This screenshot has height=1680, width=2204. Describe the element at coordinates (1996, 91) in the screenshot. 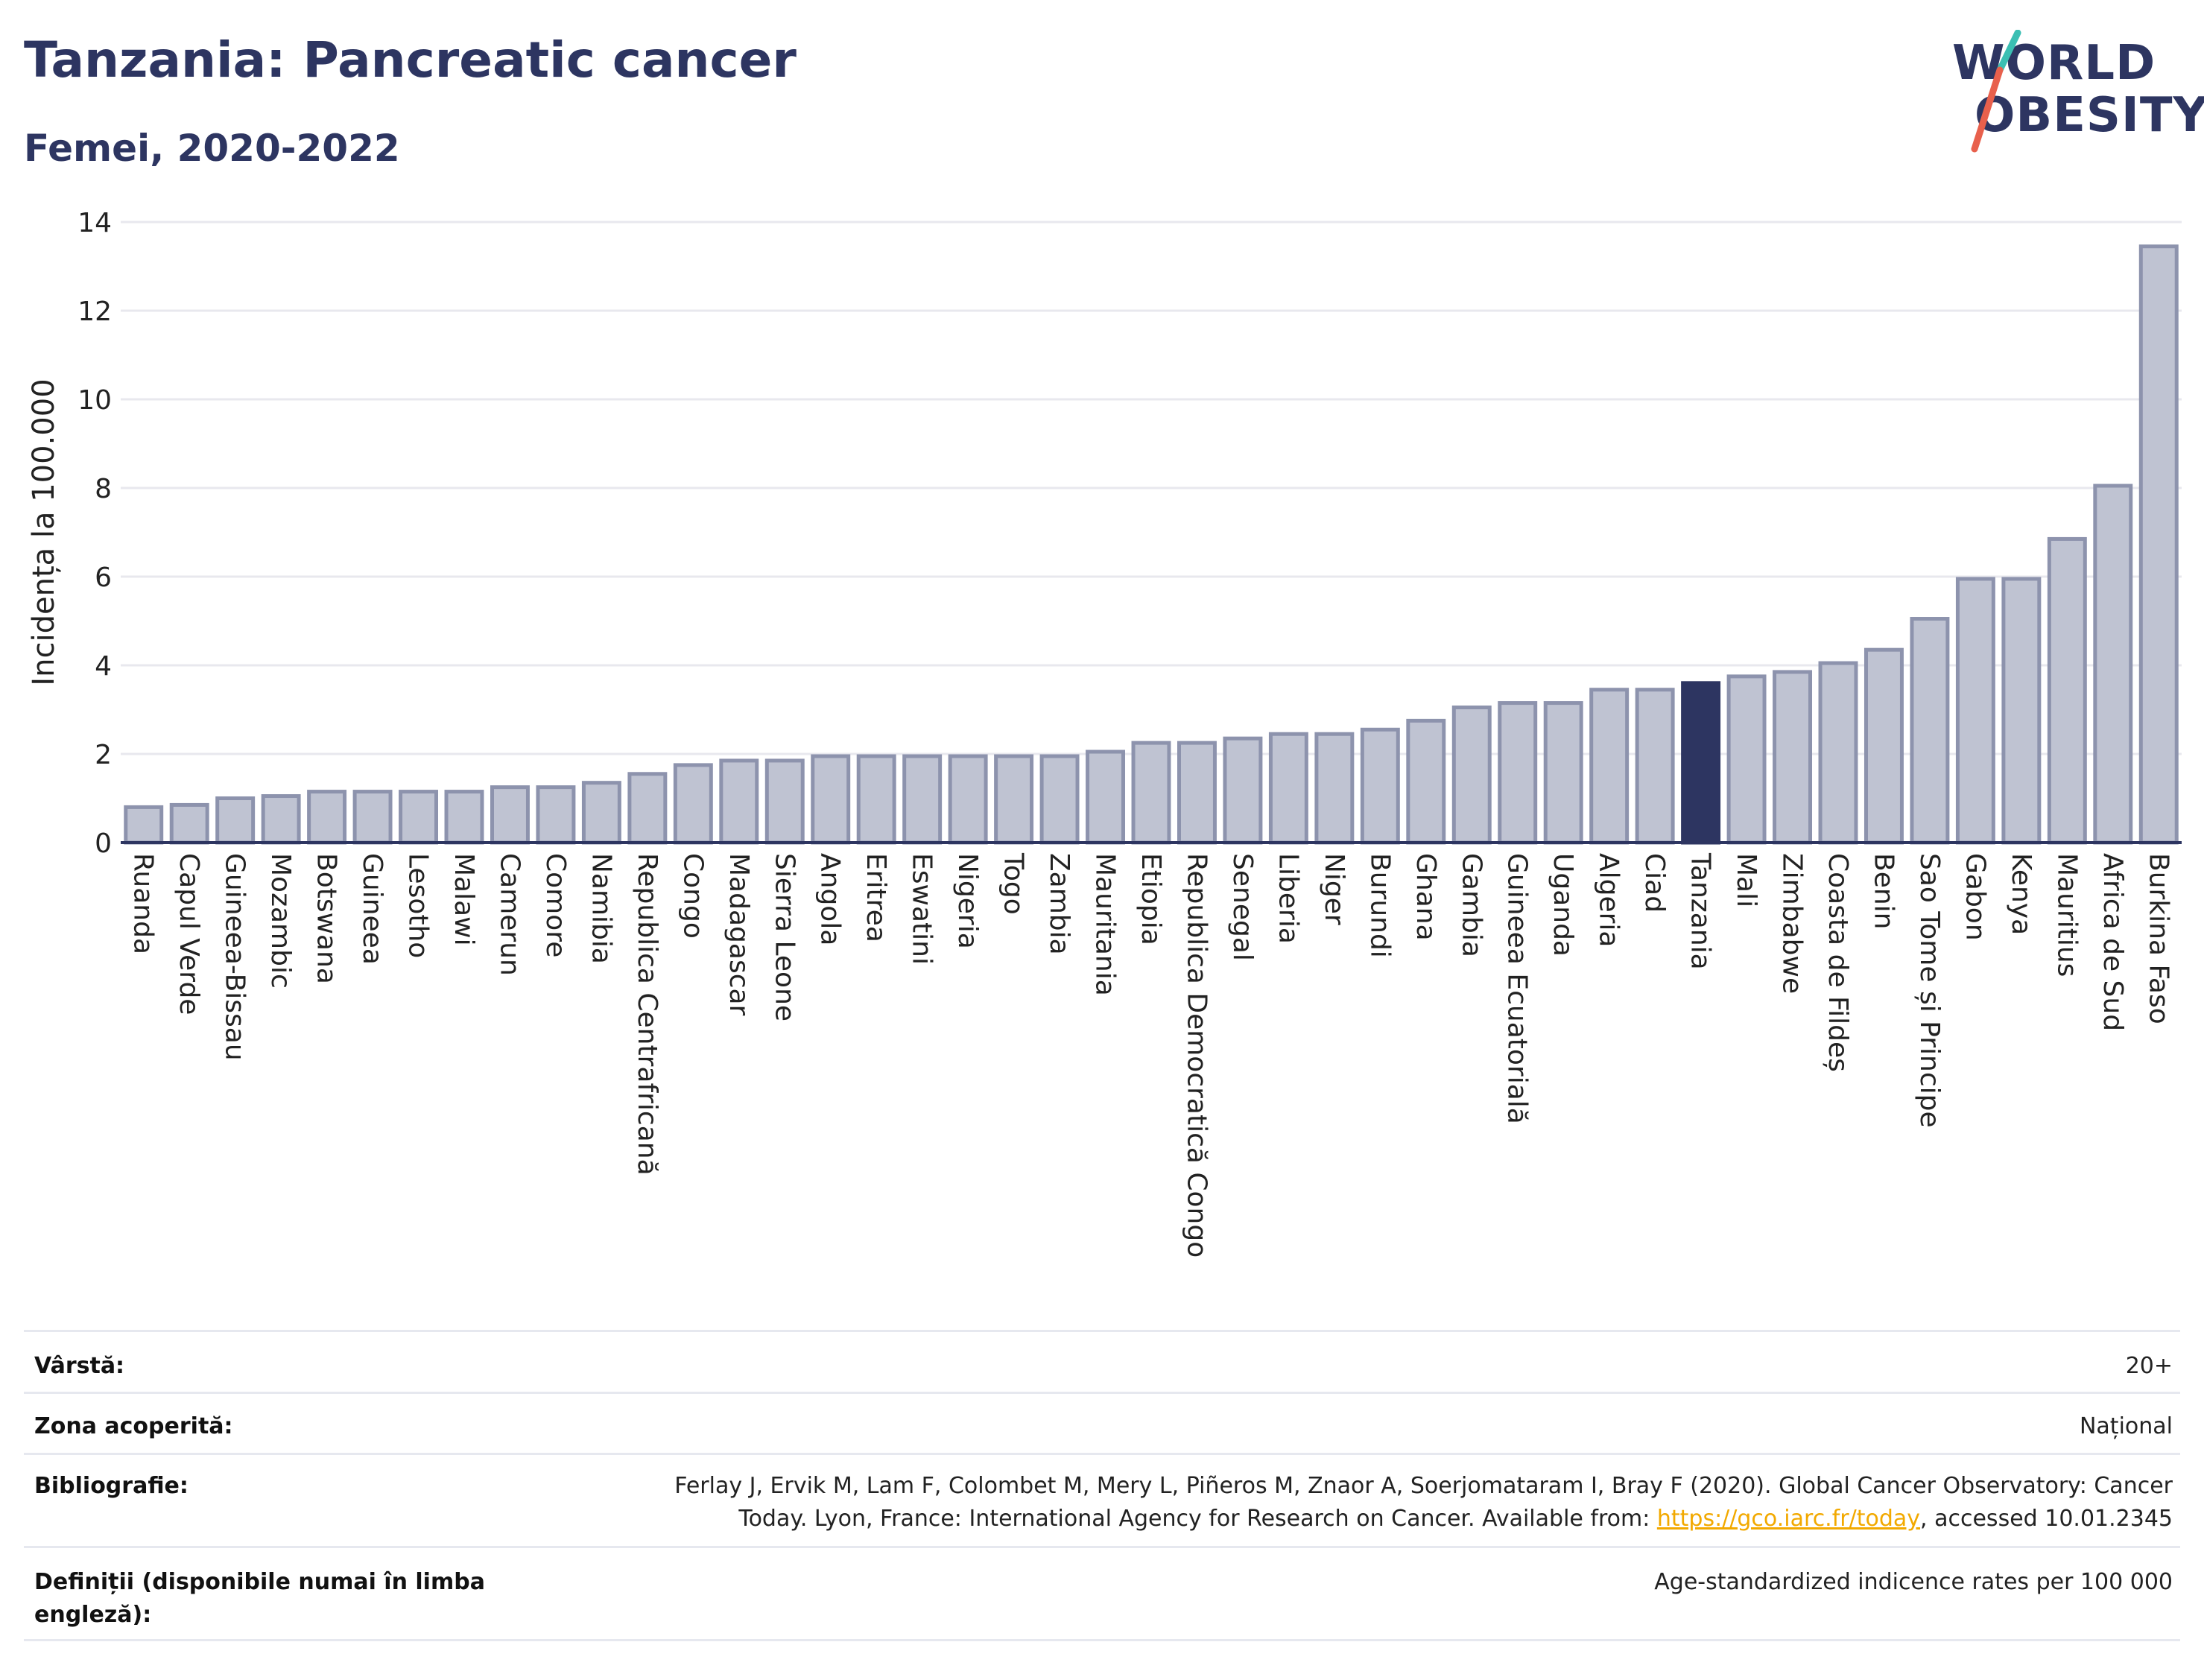

I see `logo-slash-icon` at that location.